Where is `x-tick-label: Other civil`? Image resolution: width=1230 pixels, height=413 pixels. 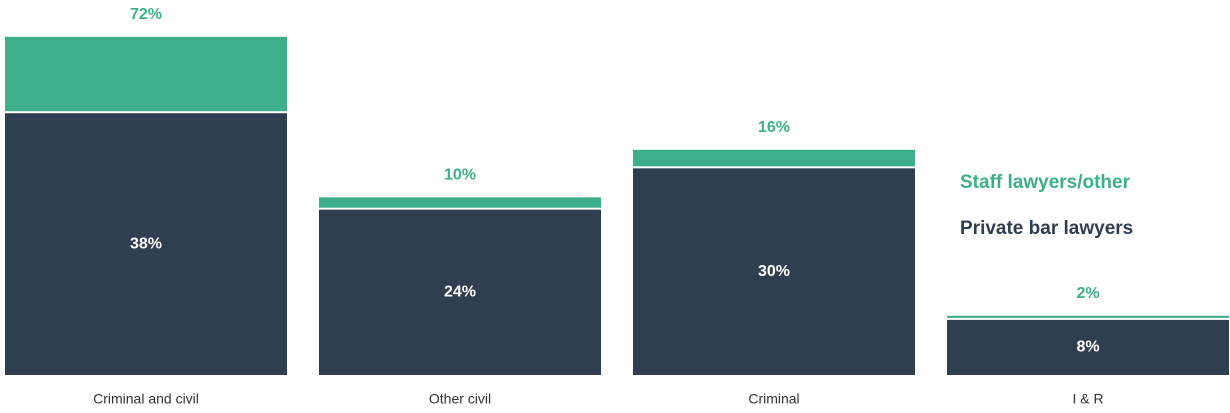 x-tick-label: Other civil is located at coordinates (460, 399).